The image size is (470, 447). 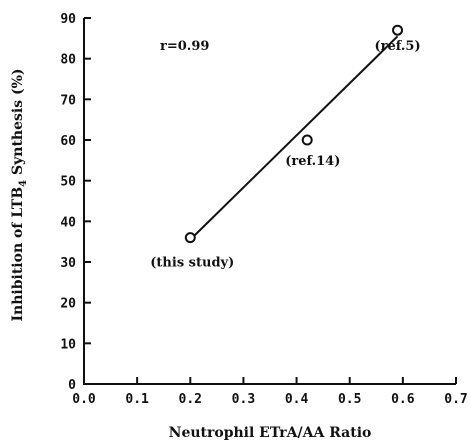 What do you see at coordinates (190, 399) in the screenshot?
I see `x-tick-label: 0.2` at bounding box center [190, 399].